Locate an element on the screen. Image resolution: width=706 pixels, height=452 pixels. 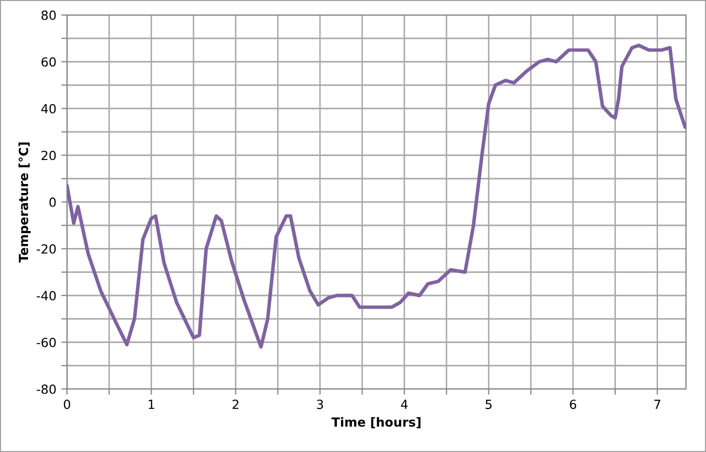
y-tick-label: -40 is located at coordinates (46, 295).